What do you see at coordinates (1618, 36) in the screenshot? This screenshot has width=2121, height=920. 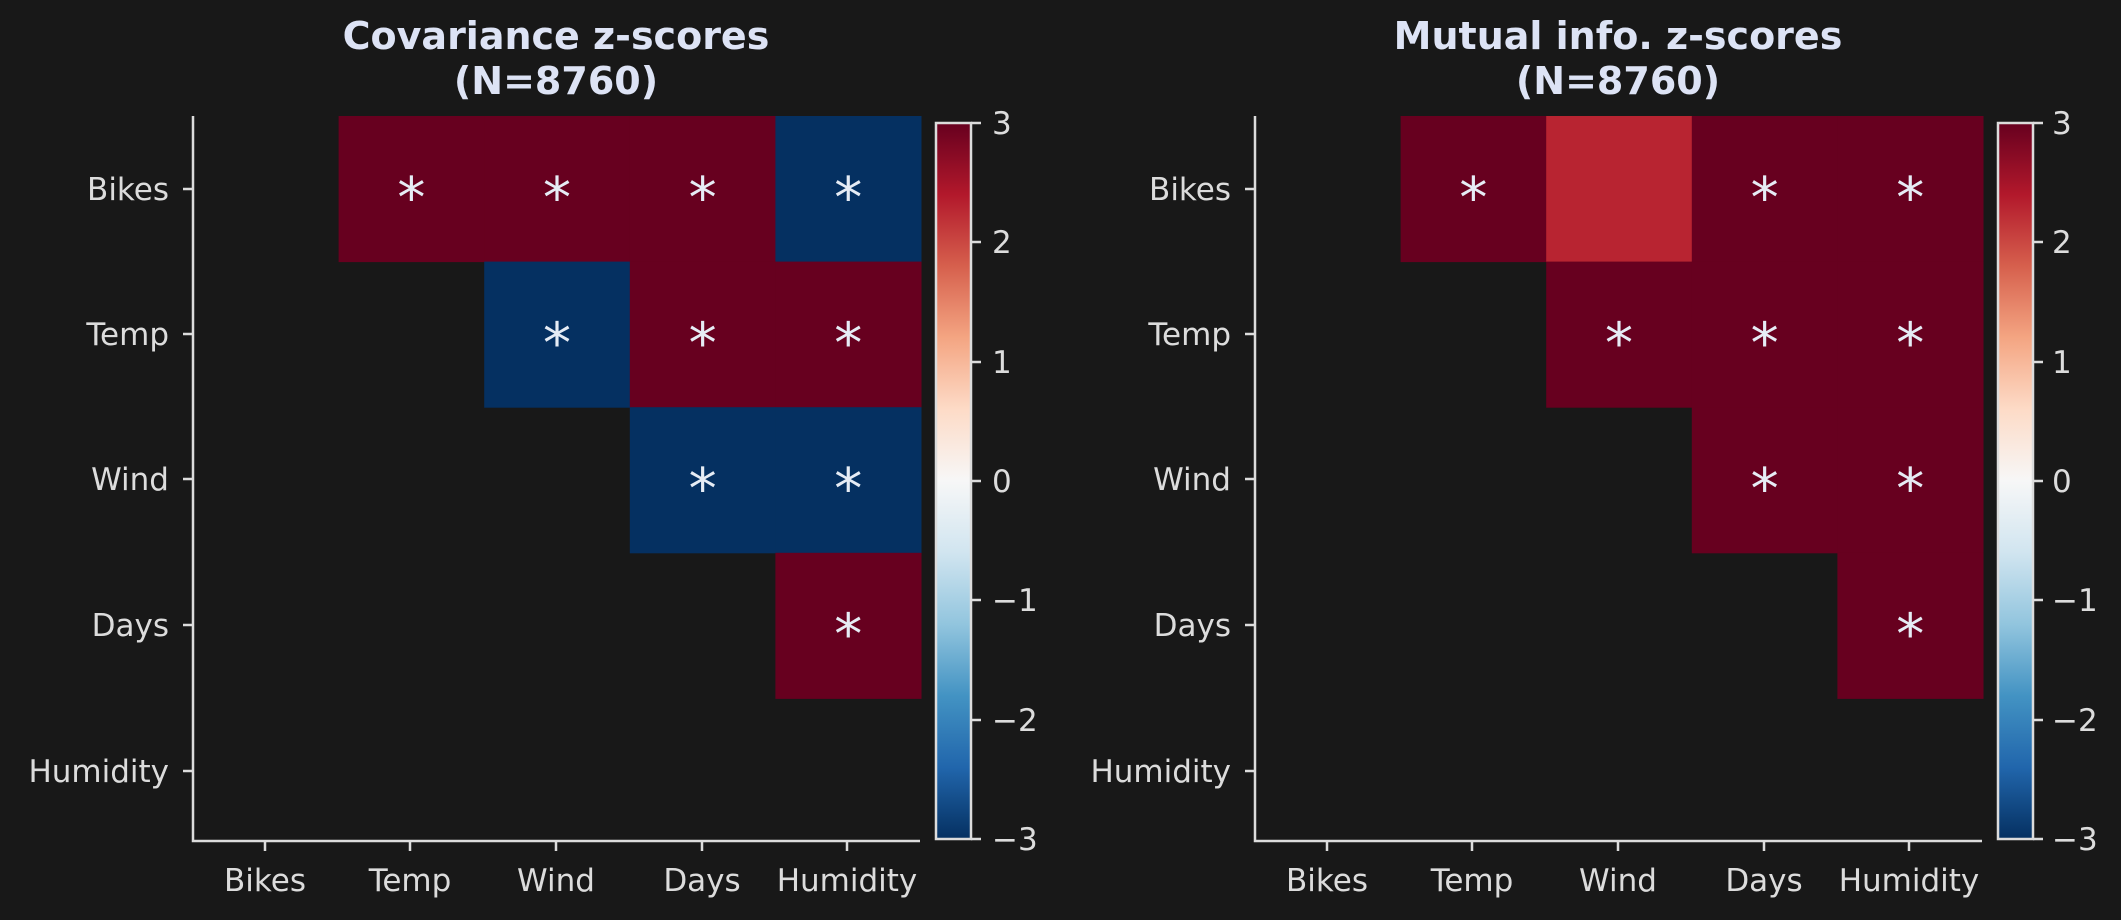 I see `chart-title-line-1: Mutual info. z-scores` at bounding box center [1618, 36].